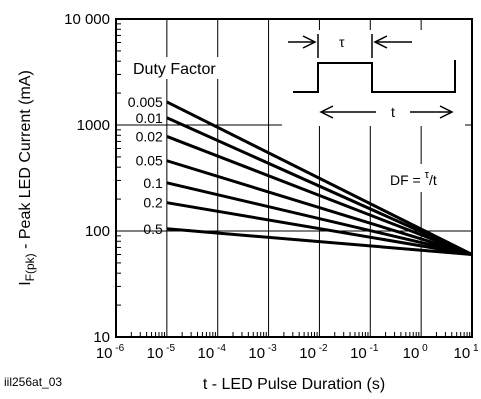 The image size is (481, 399). Describe the element at coordinates (149, 161) in the screenshot. I see `series-label: 0.05` at that location.